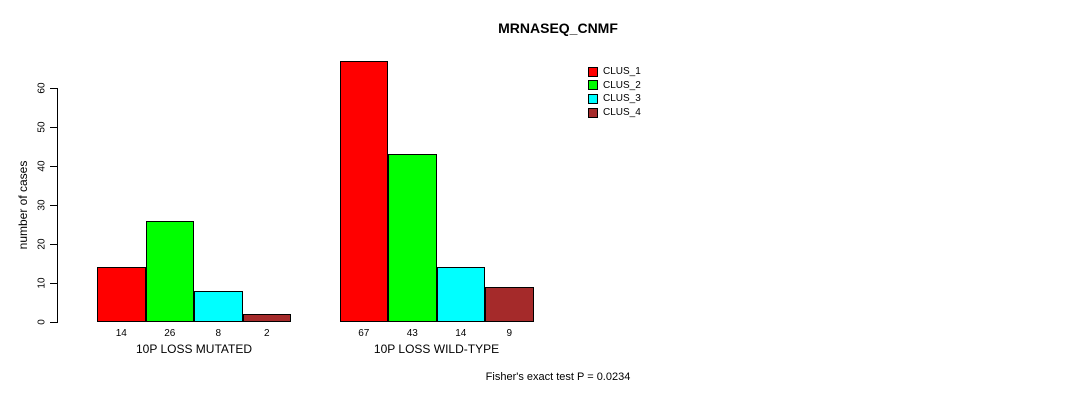 This screenshot has width=1090, height=400. What do you see at coordinates (42, 127) in the screenshot?
I see `y-axis-tick-label: 50` at bounding box center [42, 127].